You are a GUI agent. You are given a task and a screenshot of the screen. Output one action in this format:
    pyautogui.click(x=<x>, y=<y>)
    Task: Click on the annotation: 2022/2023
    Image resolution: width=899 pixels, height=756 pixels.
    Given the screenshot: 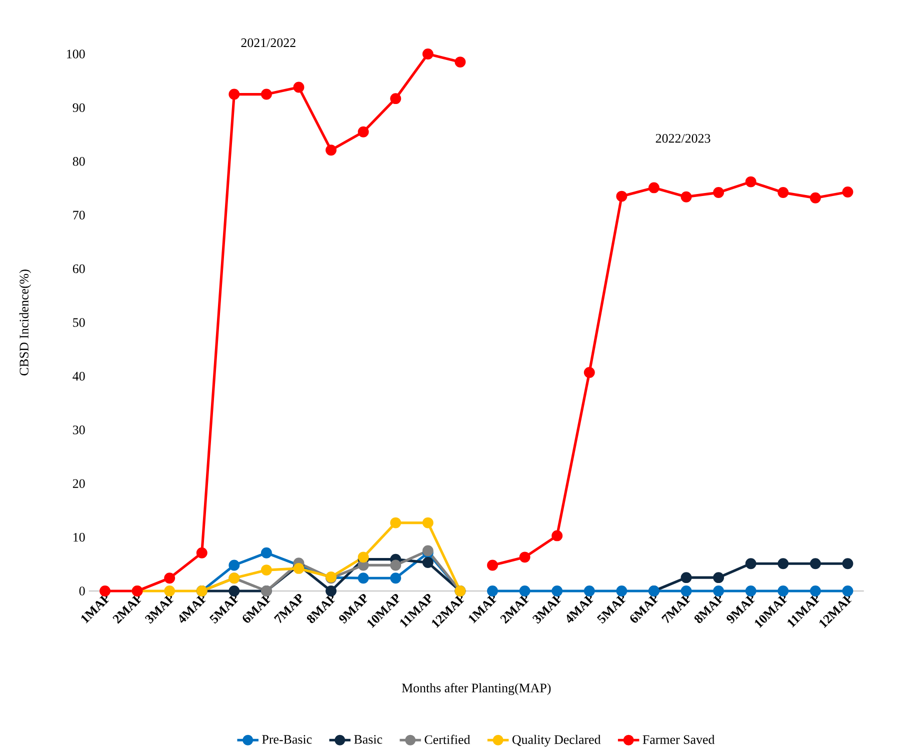 What is the action you would take?
    pyautogui.click(x=683, y=138)
    